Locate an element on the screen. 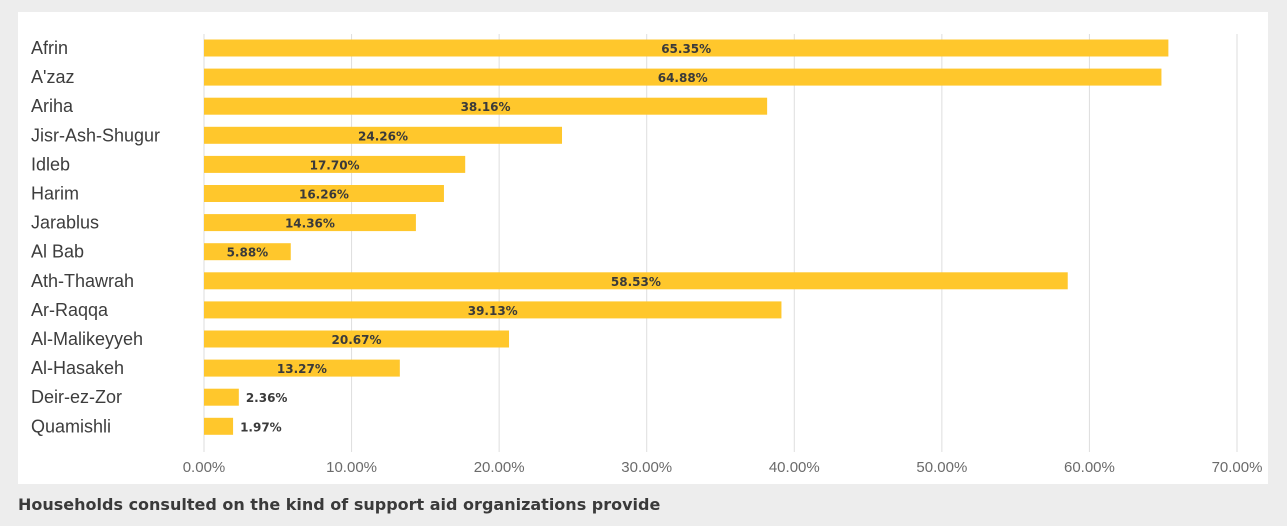 This screenshot has height=526, width=1287. category-label: Al-Hasakeh is located at coordinates (77, 368).